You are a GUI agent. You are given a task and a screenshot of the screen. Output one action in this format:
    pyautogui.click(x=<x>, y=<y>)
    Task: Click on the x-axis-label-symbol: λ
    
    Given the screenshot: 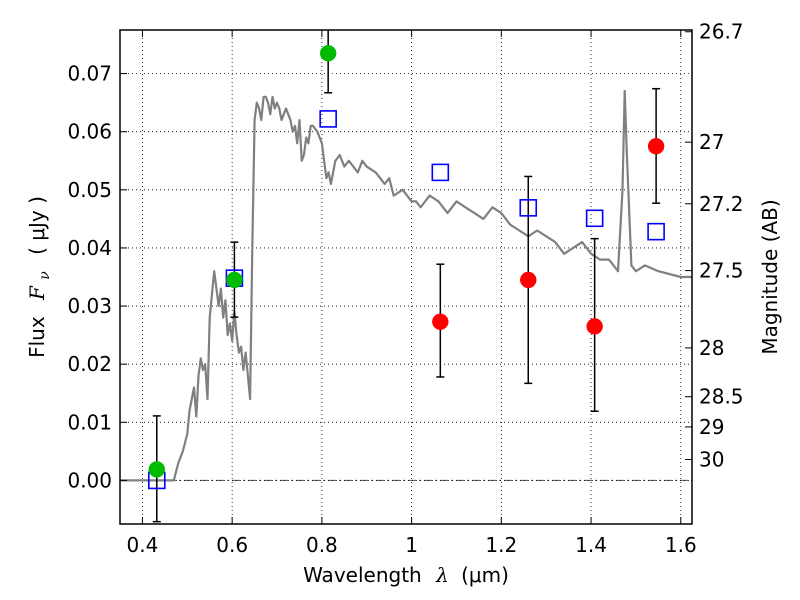 What is the action you would take?
    pyautogui.click(x=442, y=575)
    